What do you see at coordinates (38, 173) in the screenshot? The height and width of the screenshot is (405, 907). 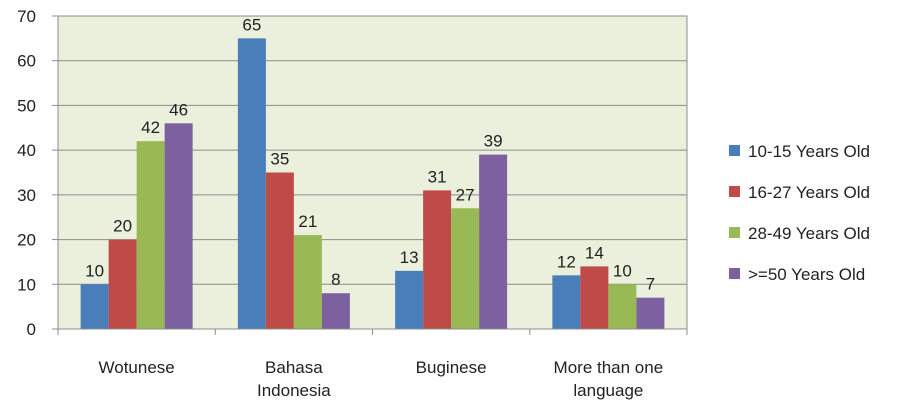 I see `y-axis: 0 10 20 30 40 50 60 70` at bounding box center [38, 173].